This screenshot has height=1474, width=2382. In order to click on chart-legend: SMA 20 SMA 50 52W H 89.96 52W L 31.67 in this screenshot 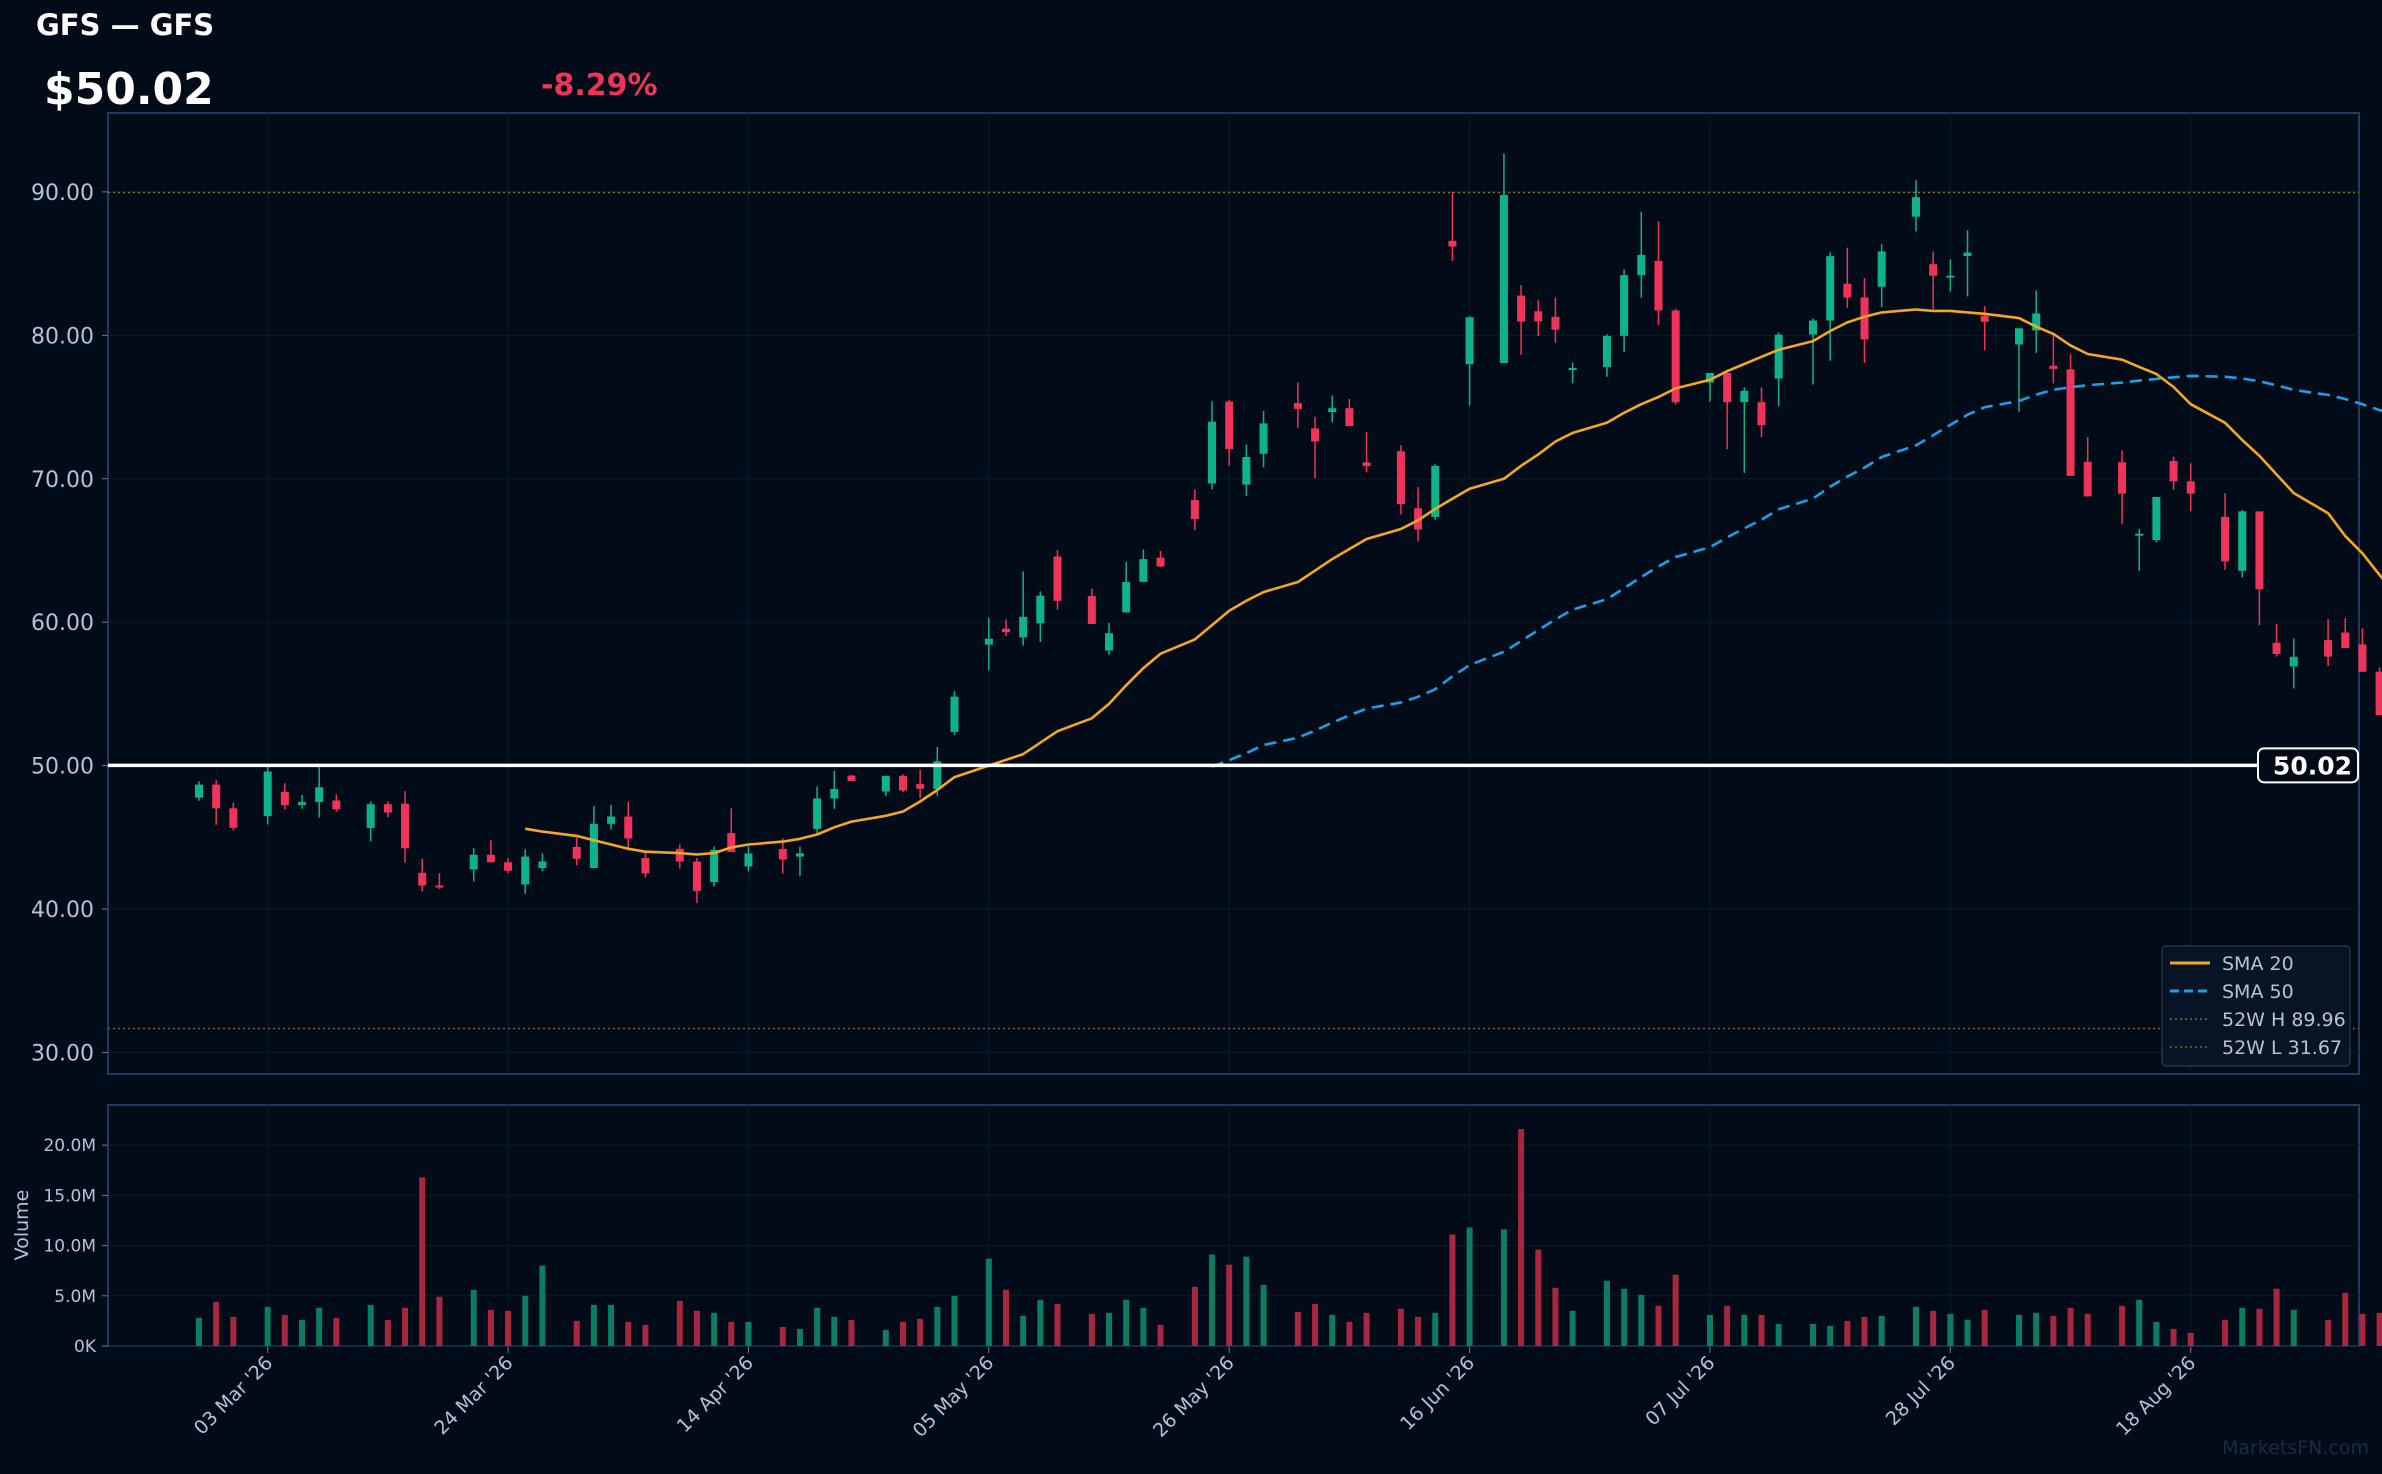, I will do `click(2256, 1006)`.